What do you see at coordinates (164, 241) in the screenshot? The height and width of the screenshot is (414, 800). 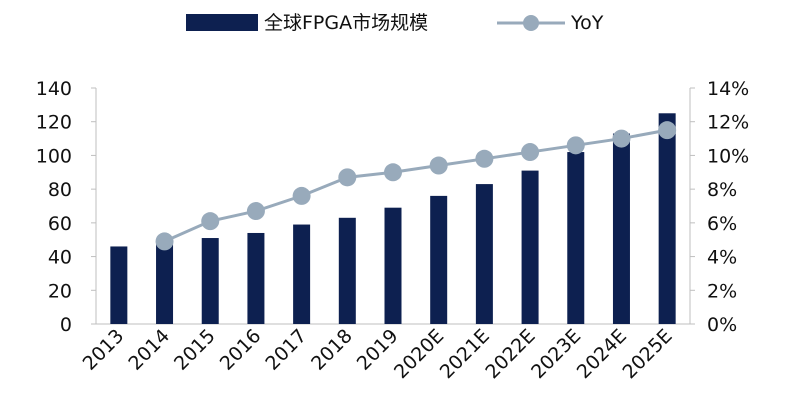 I see `yoy-point-2014` at bounding box center [164, 241].